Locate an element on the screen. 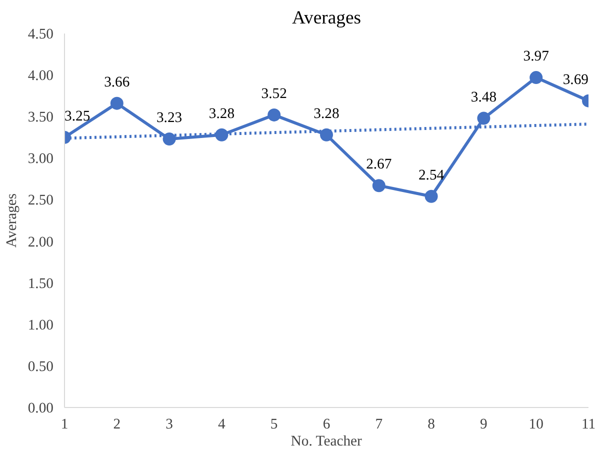 This screenshot has height=452, width=612. y-tick-label: 3.00 is located at coordinates (41, 159).